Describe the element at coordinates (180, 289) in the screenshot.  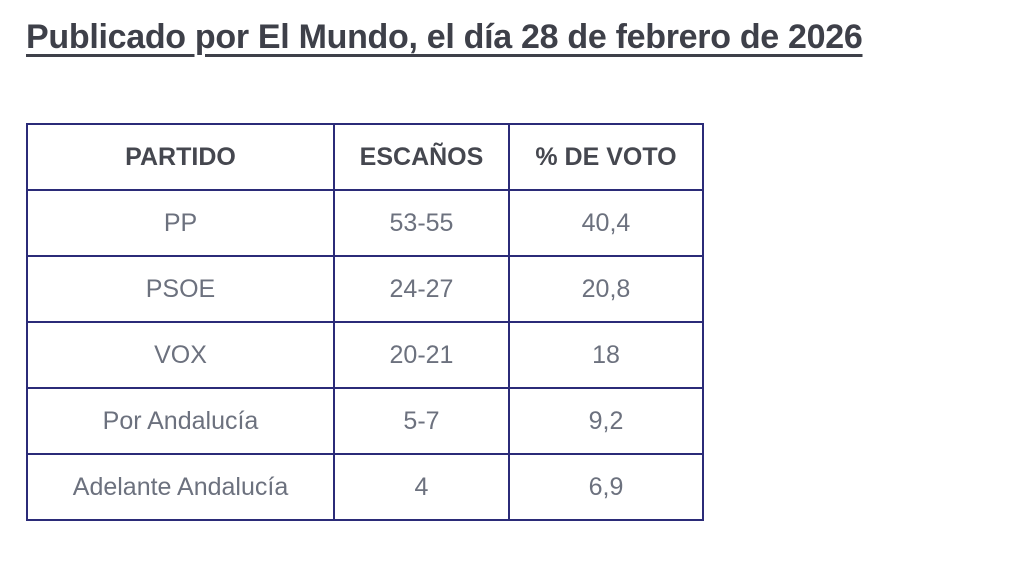
I see `cell-partido: PSOE` at that location.